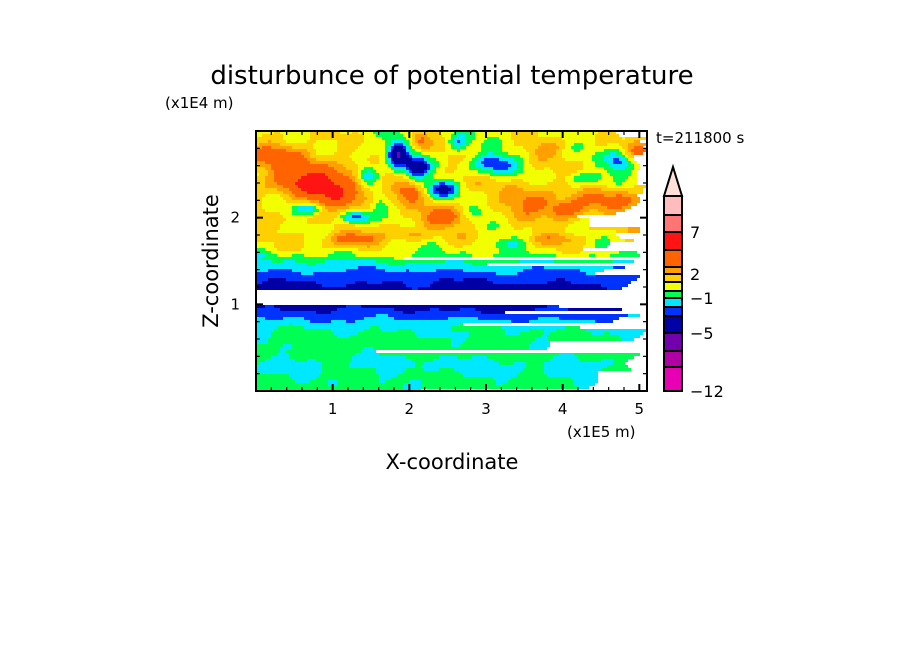  What do you see at coordinates (235, 218) in the screenshot?
I see `y-tick-label: 2` at bounding box center [235, 218].